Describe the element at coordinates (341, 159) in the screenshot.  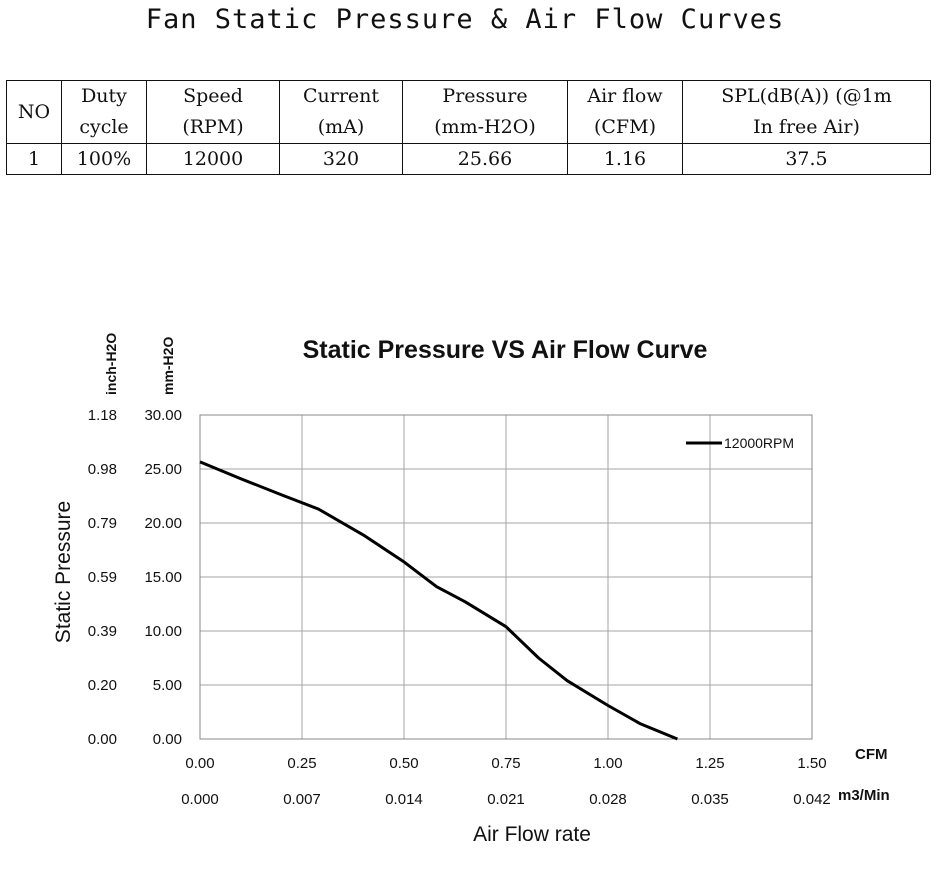
I see `cell-current: 320` at that location.